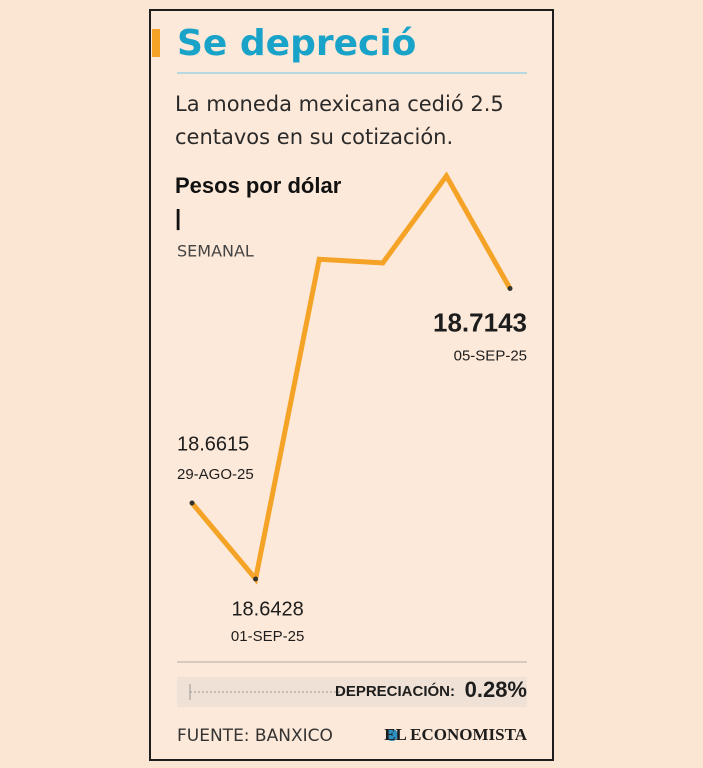 Image resolution: width=703 pixels, height=768 pixels. Describe the element at coordinates (267, 609) in the screenshot. I see `value-label: 18.6428` at that location.